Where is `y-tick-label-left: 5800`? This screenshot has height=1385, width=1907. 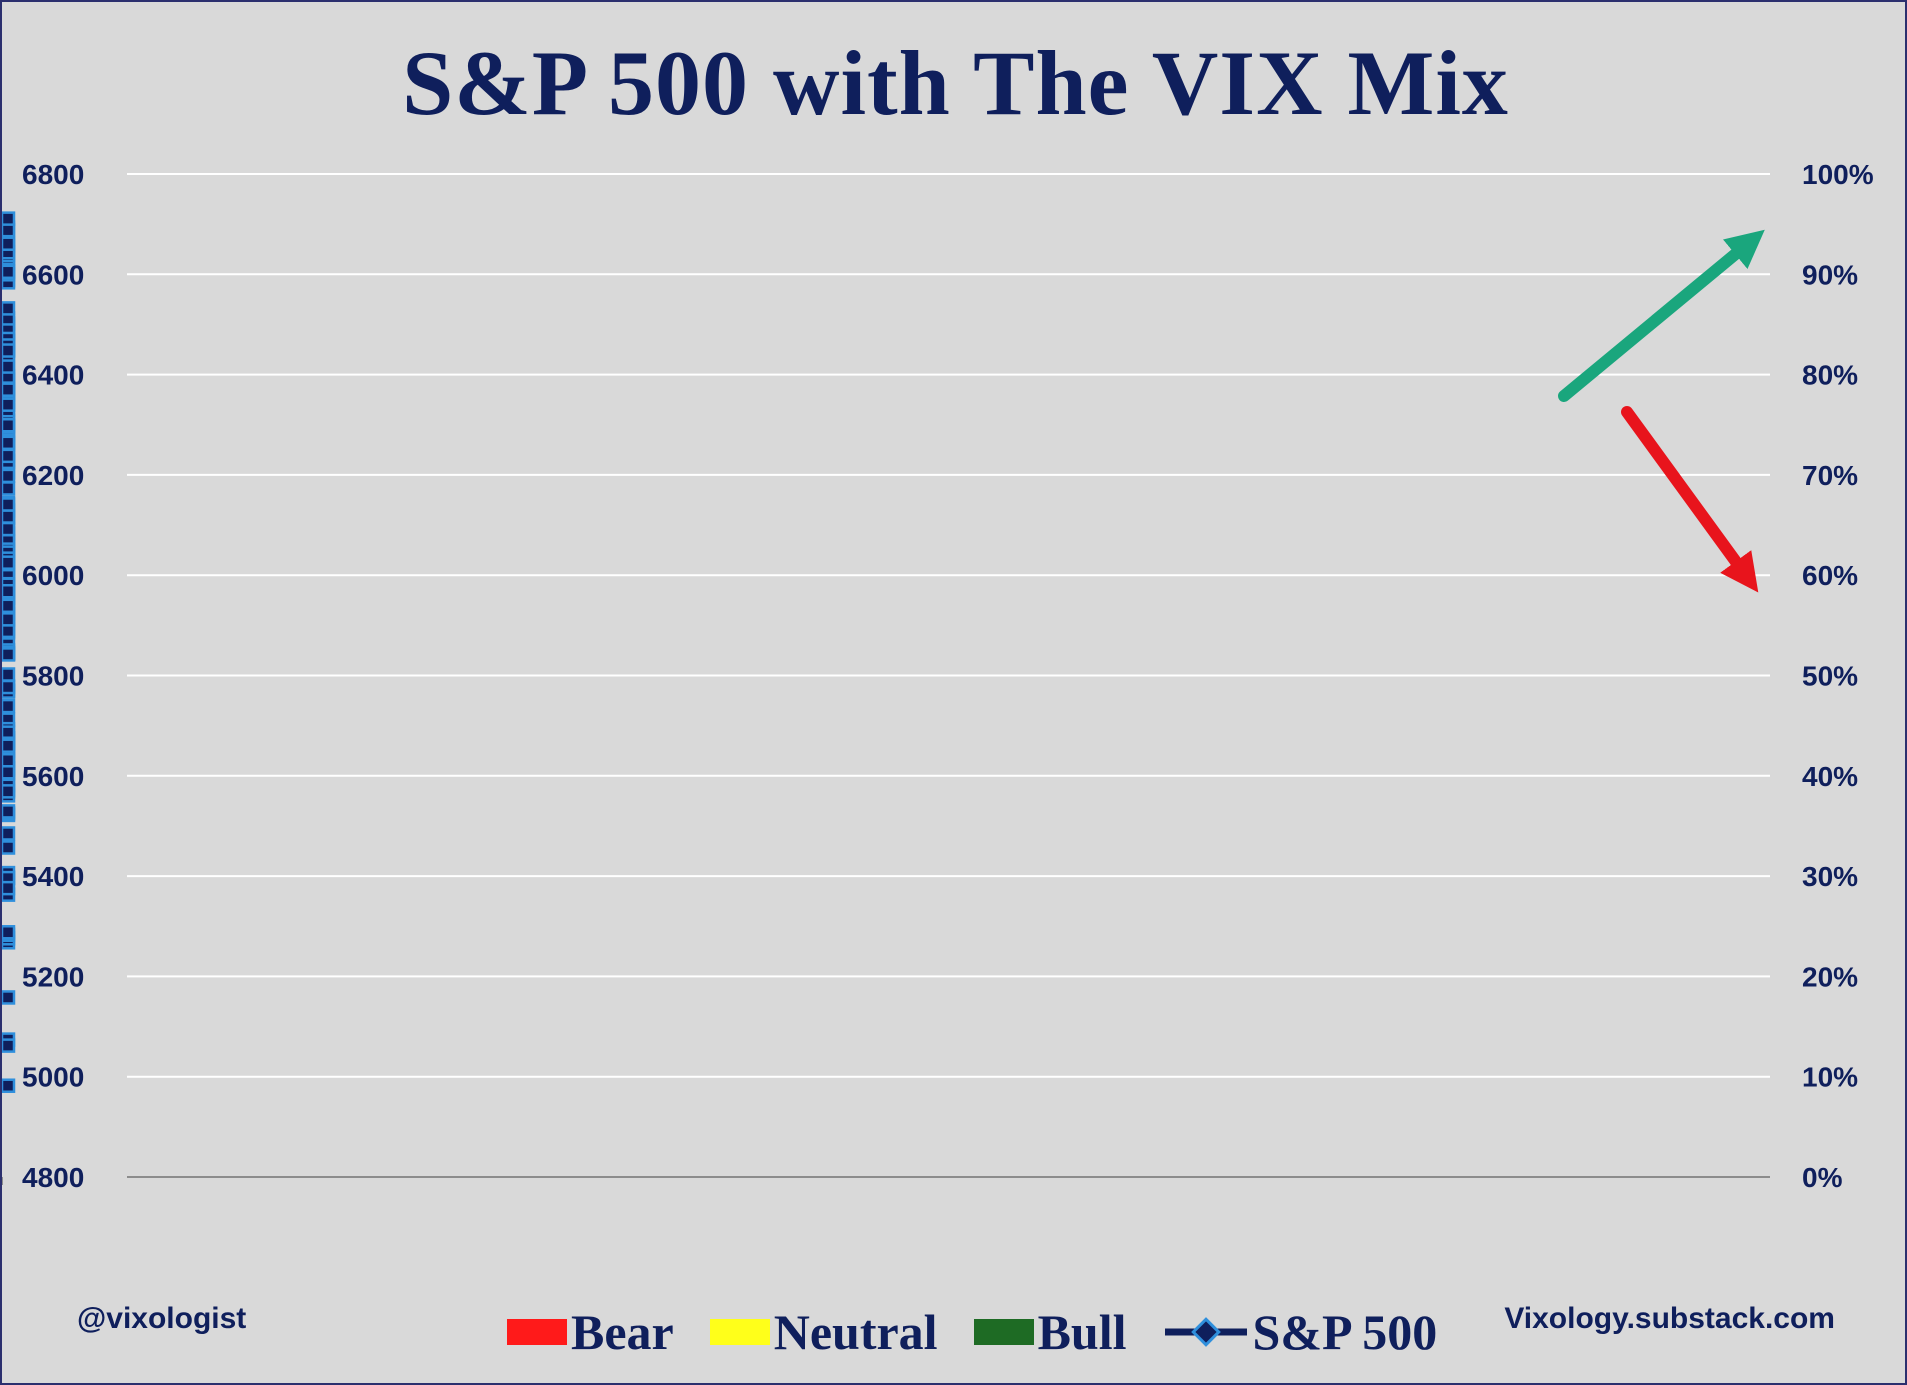
y-tick-label-left: 5800 is located at coordinates (53, 676).